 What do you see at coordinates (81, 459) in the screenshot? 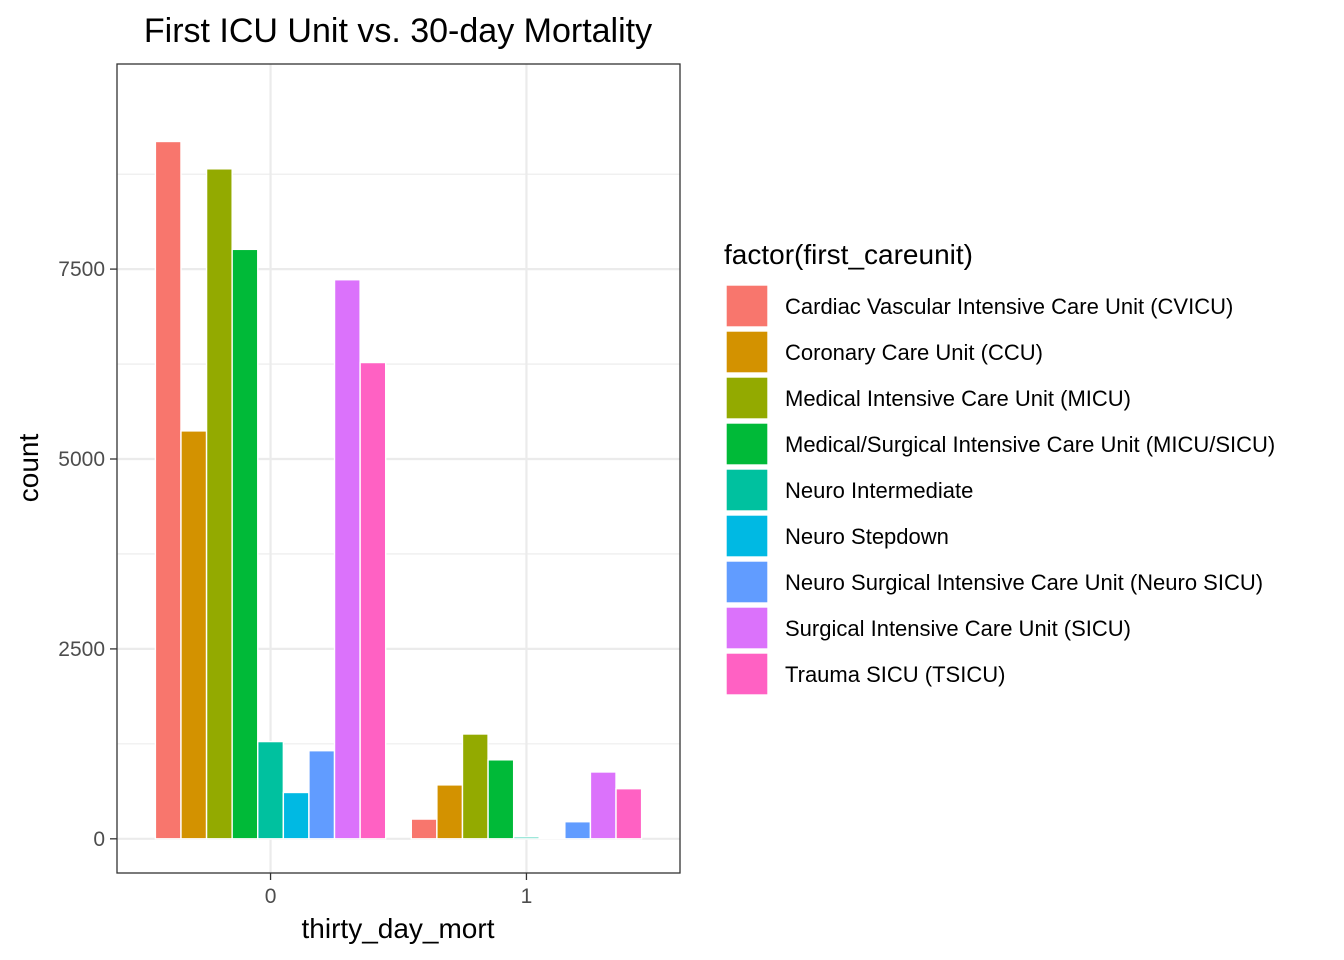
I see `y-tick-label: 5000` at bounding box center [81, 459].